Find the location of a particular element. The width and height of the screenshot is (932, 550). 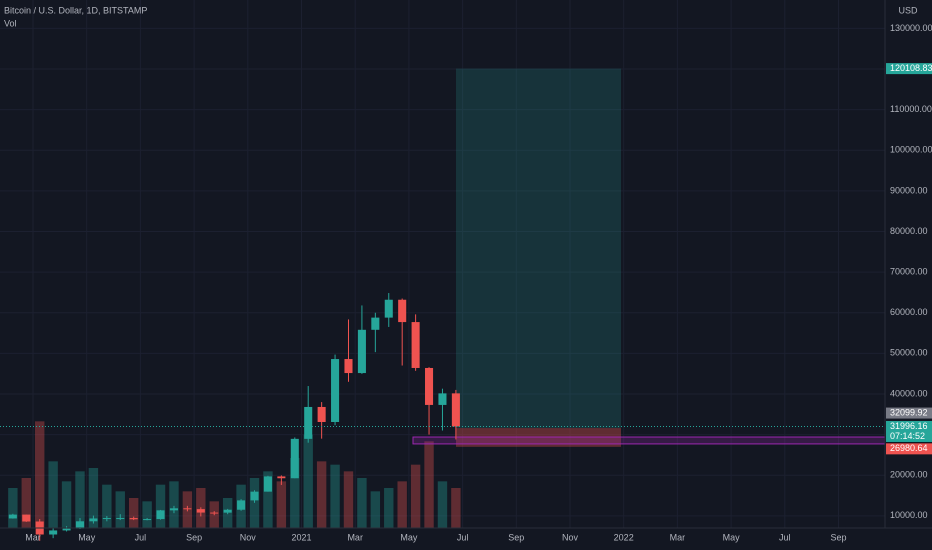

y-tick-label: 70000.00 is located at coordinates (909, 271).